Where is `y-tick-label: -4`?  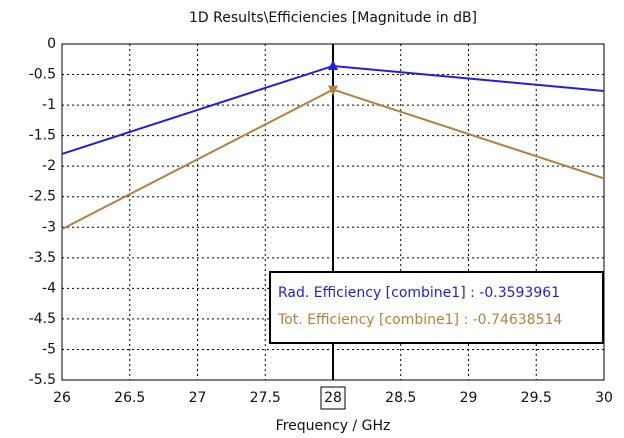
y-tick-label: -4 is located at coordinates (49, 288).